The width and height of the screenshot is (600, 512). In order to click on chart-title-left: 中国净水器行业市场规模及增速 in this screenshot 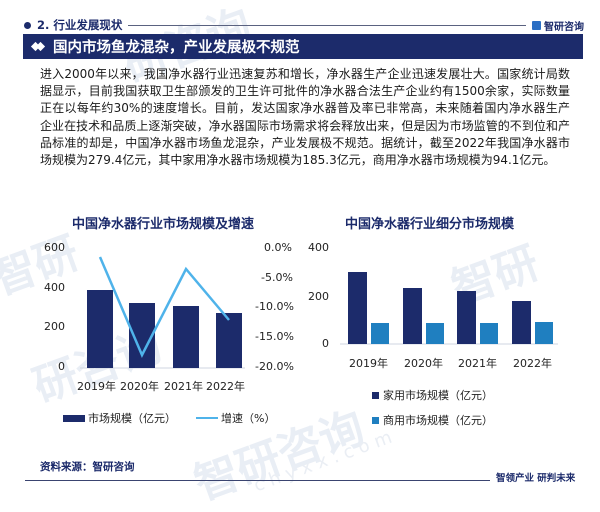, I will do `click(163, 224)`.